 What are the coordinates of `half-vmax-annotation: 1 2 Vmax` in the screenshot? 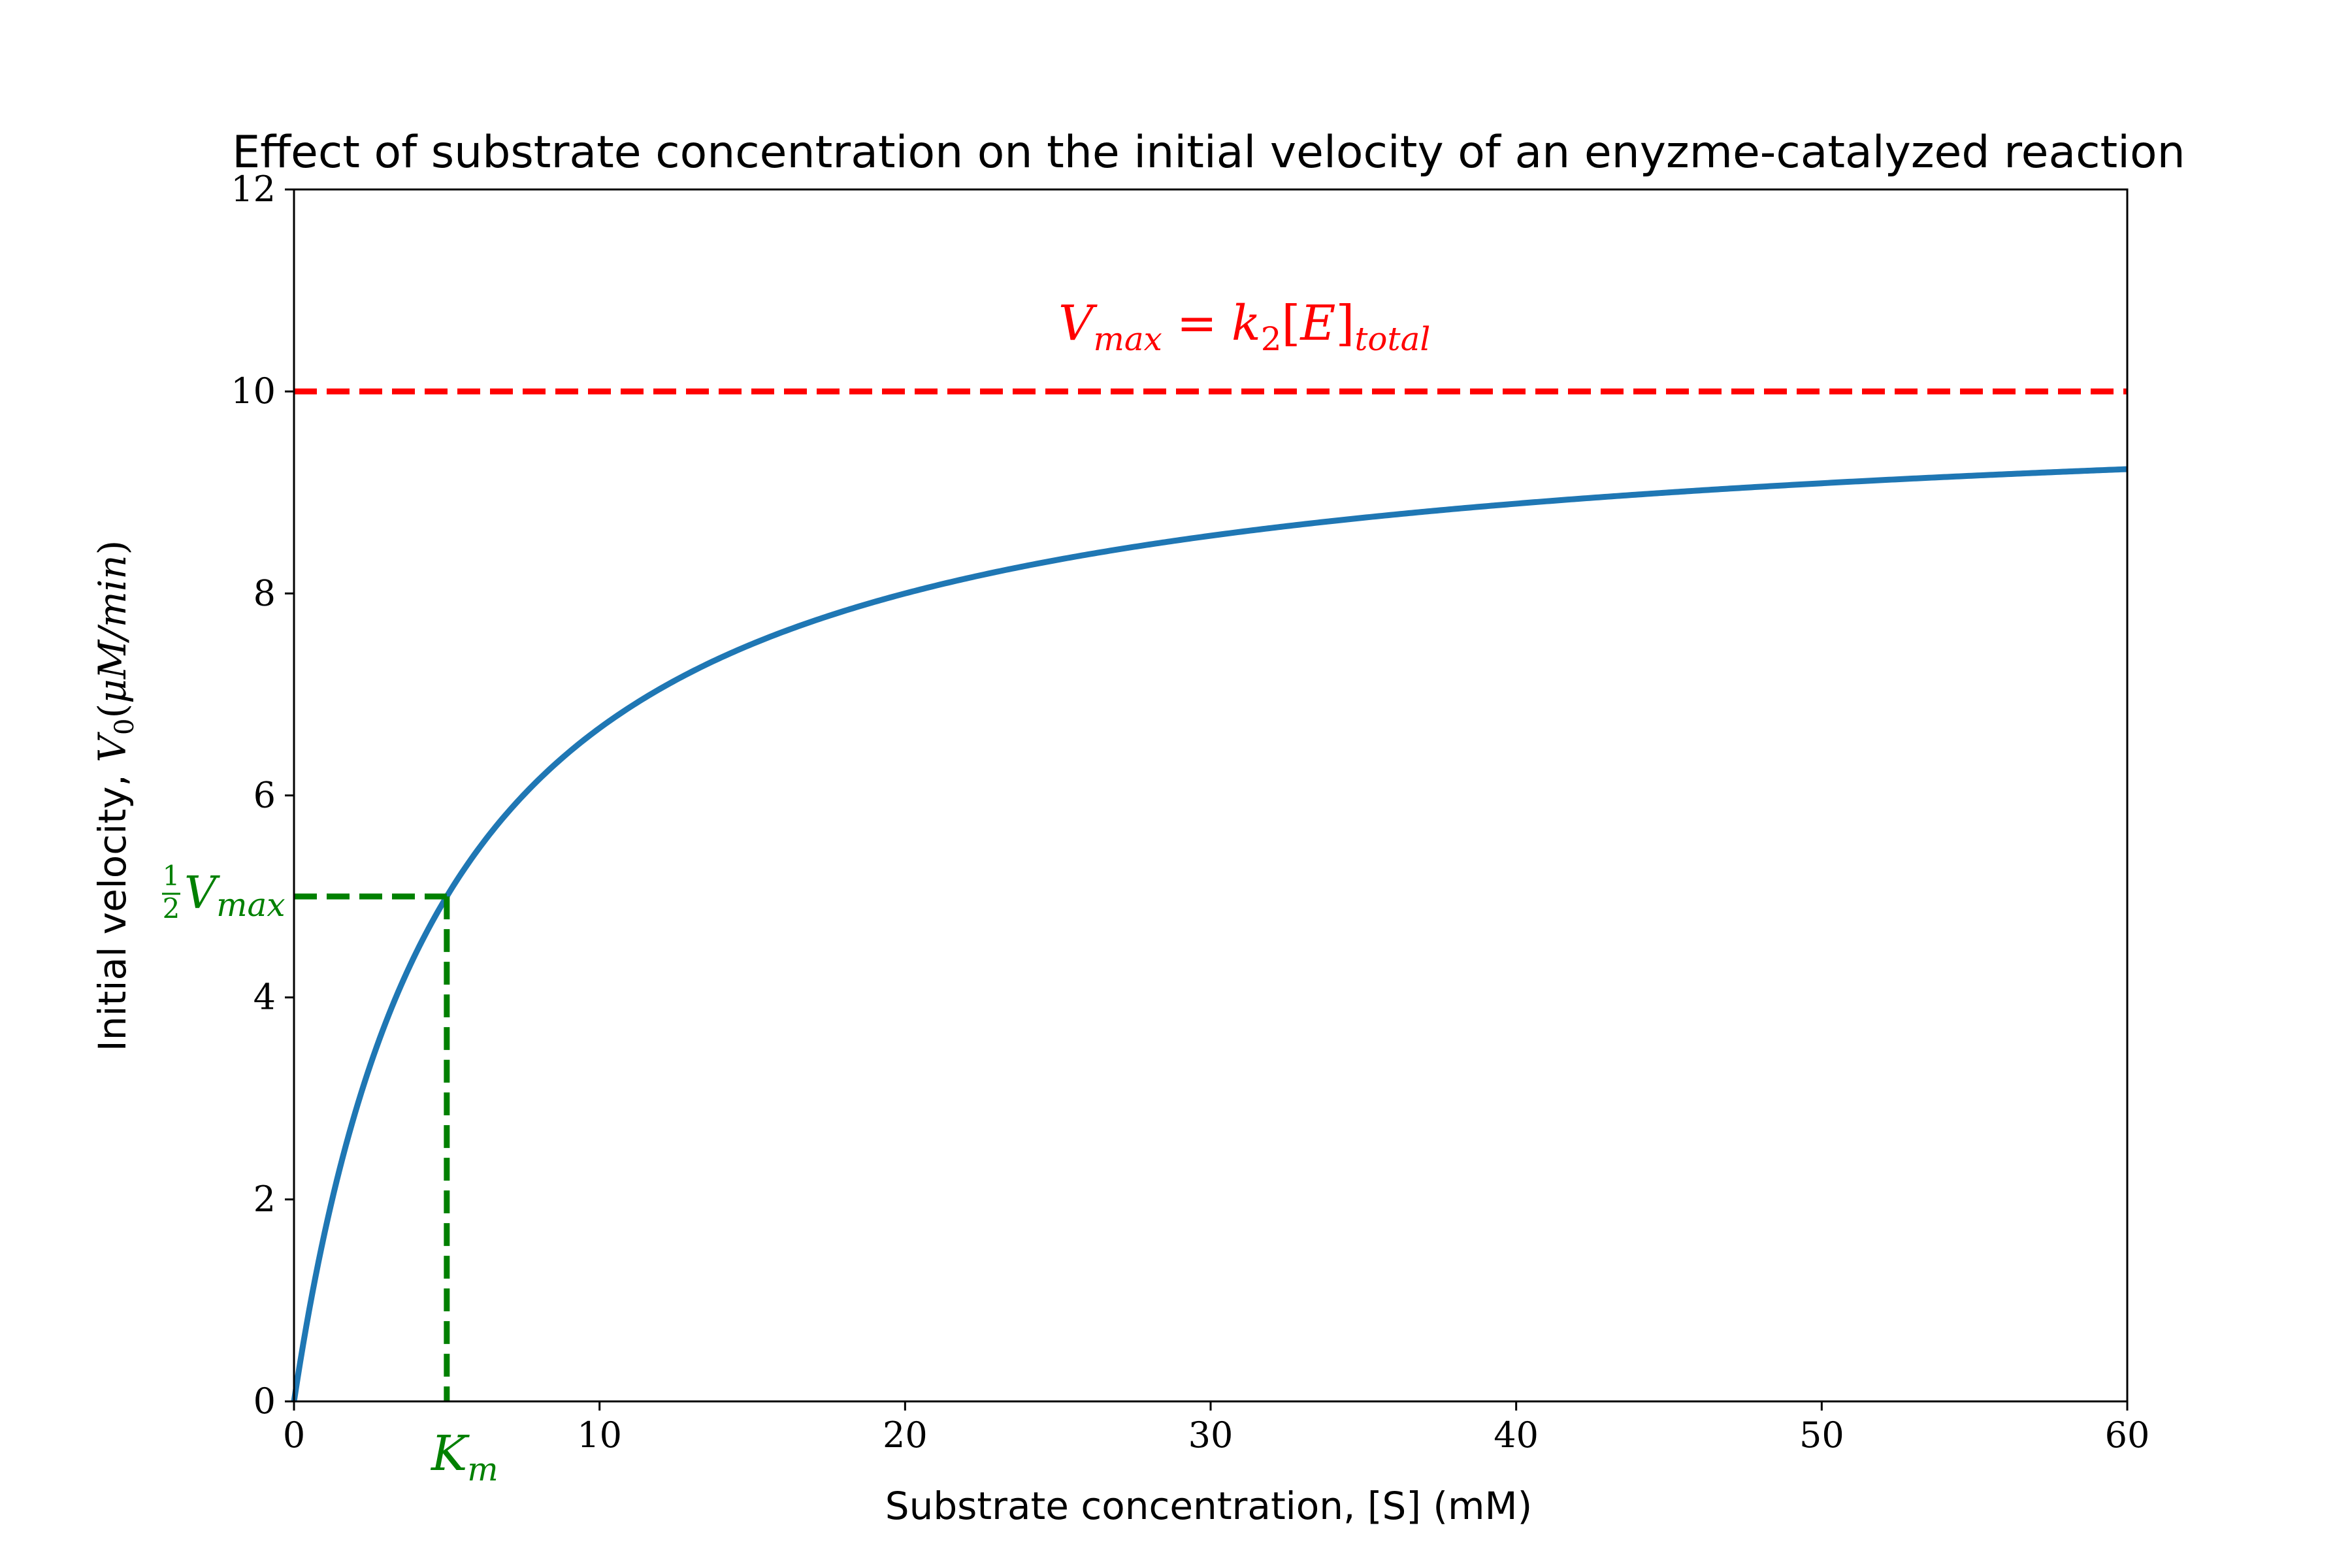 It's located at (224, 892).